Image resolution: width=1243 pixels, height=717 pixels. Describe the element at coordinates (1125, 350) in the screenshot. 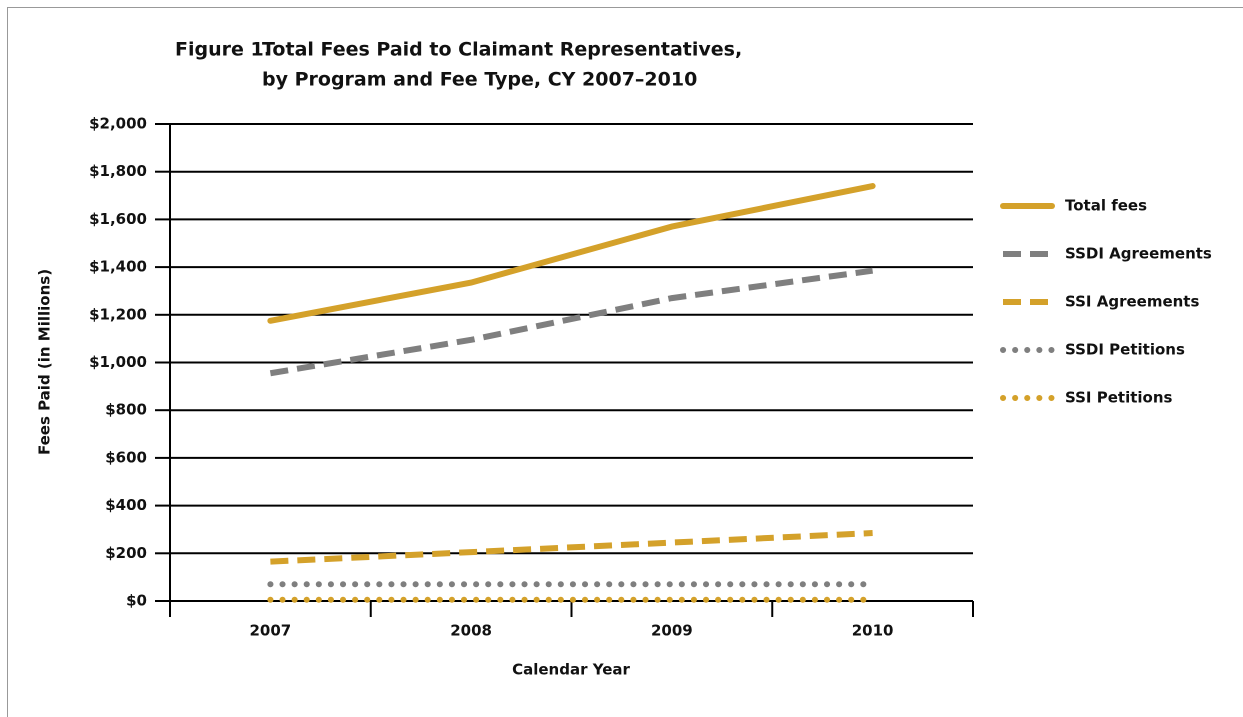

I see `legend-label: SSDI Petitions` at that location.